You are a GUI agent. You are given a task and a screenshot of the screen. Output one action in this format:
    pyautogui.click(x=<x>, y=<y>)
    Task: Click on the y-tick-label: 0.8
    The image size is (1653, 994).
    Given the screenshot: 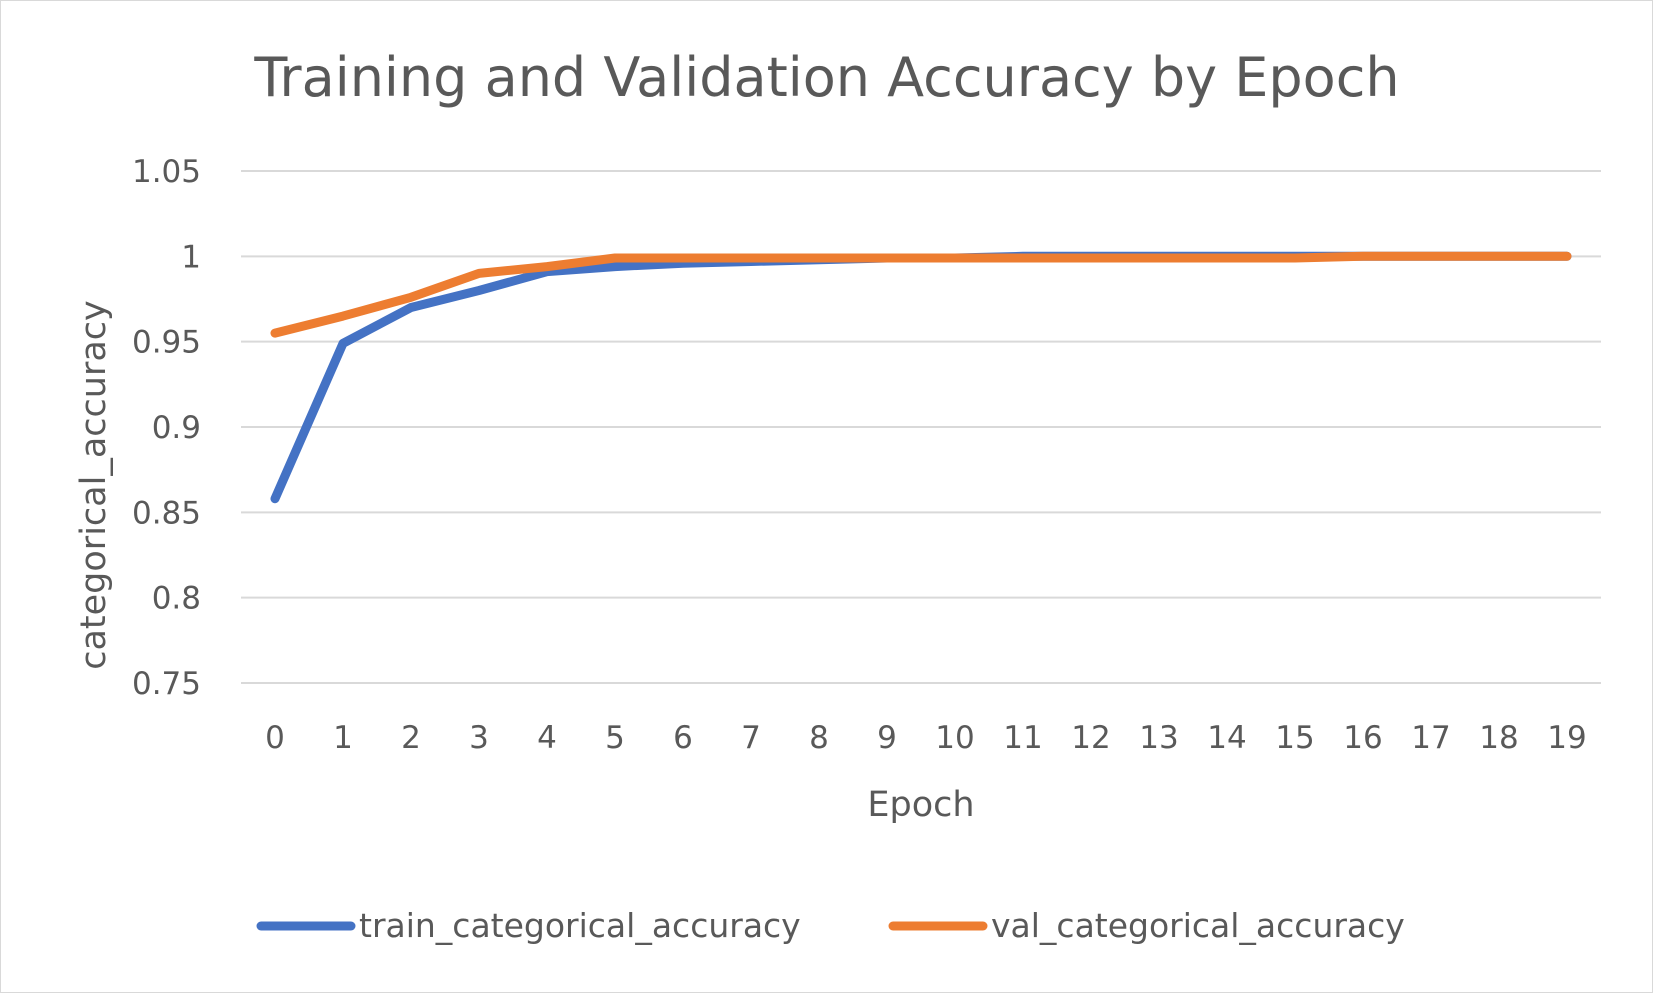 What is the action you would take?
    pyautogui.click(x=176, y=599)
    